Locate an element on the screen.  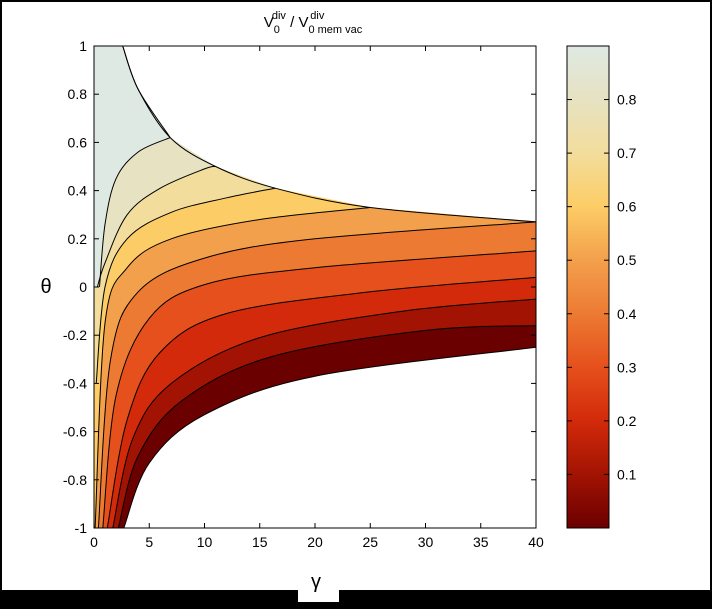
y-tick-label: -0.2 is located at coordinates (75, 335).